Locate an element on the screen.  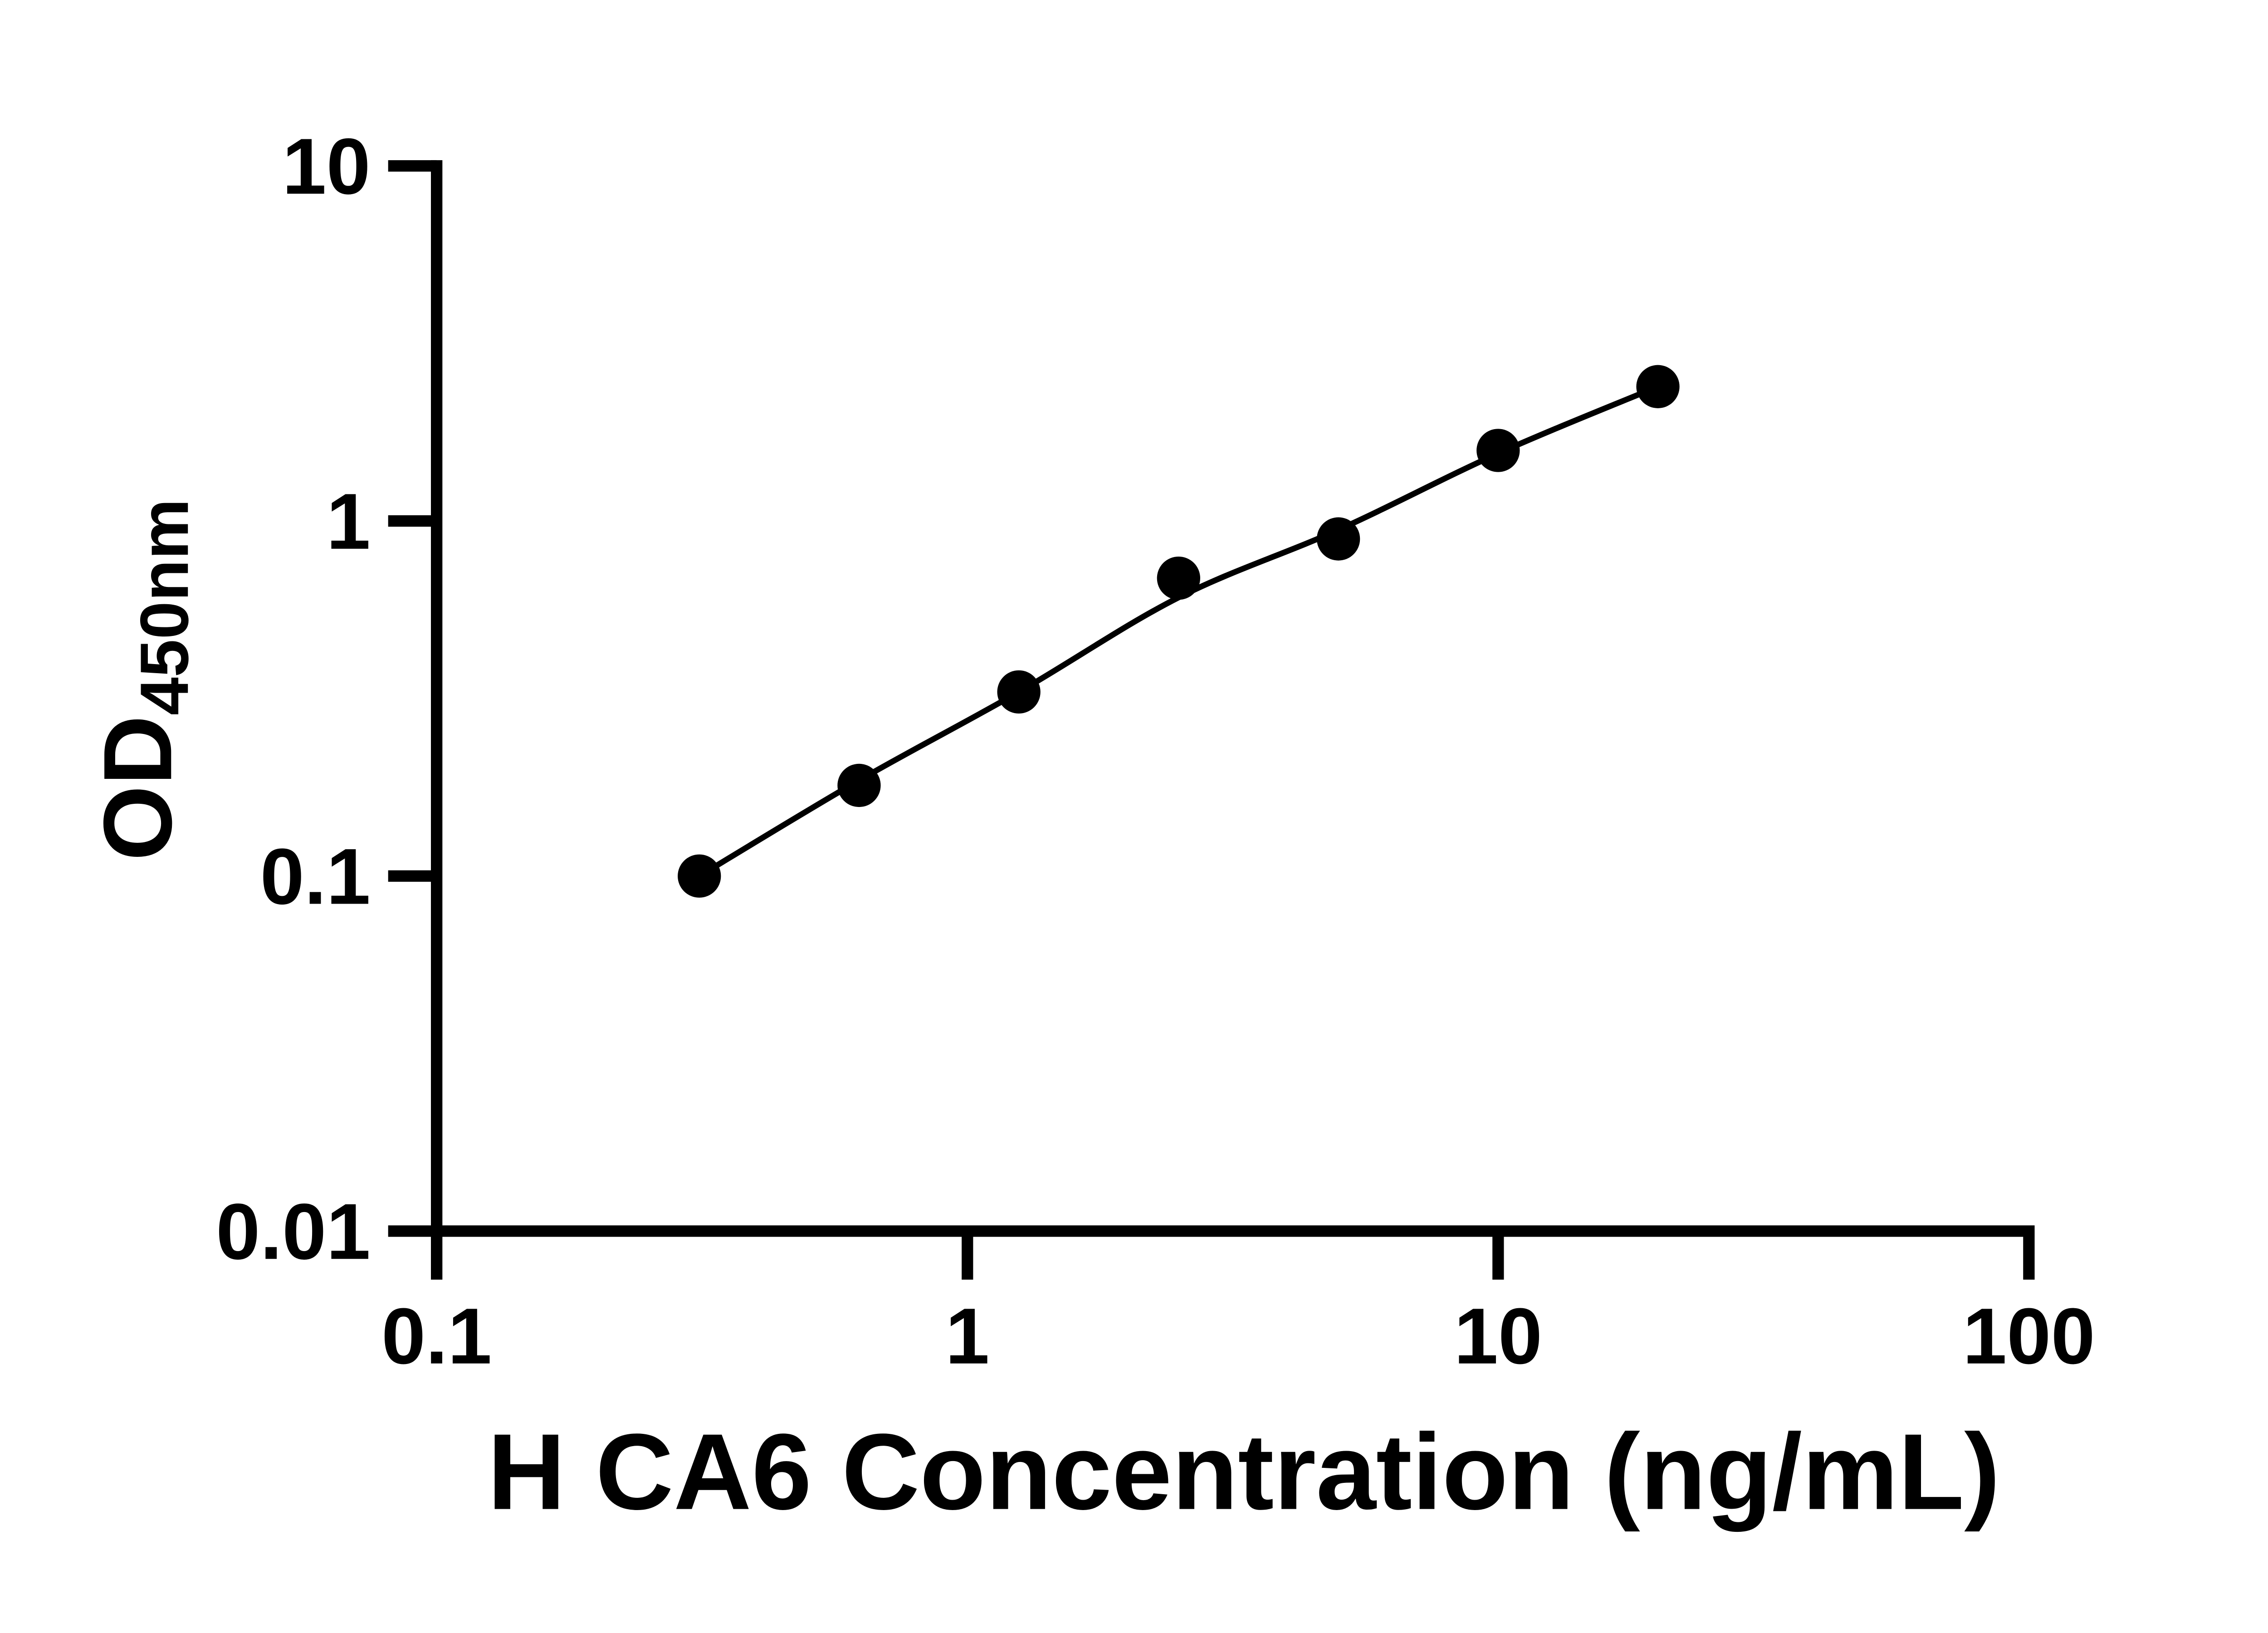
y-tick-label: 1 is located at coordinates (348, 522).